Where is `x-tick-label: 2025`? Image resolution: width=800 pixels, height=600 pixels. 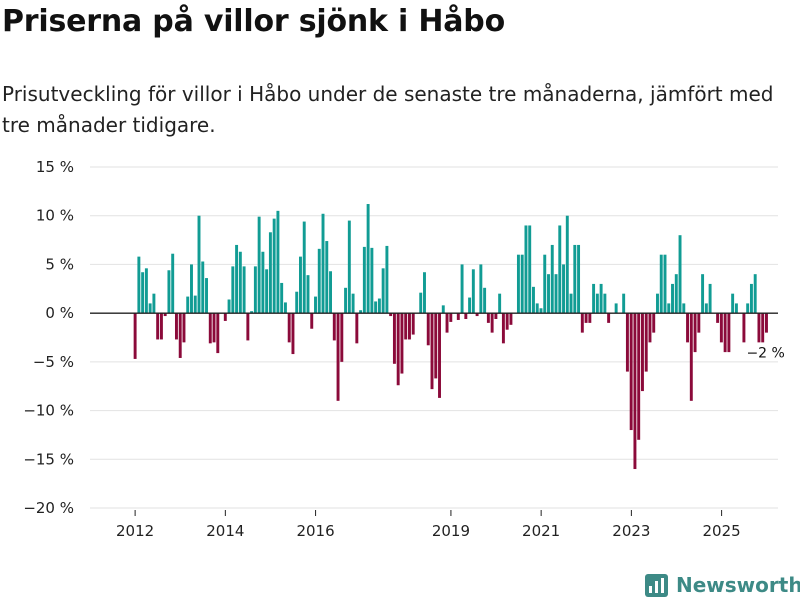
x-tick-label: 2025 is located at coordinates (722, 531).